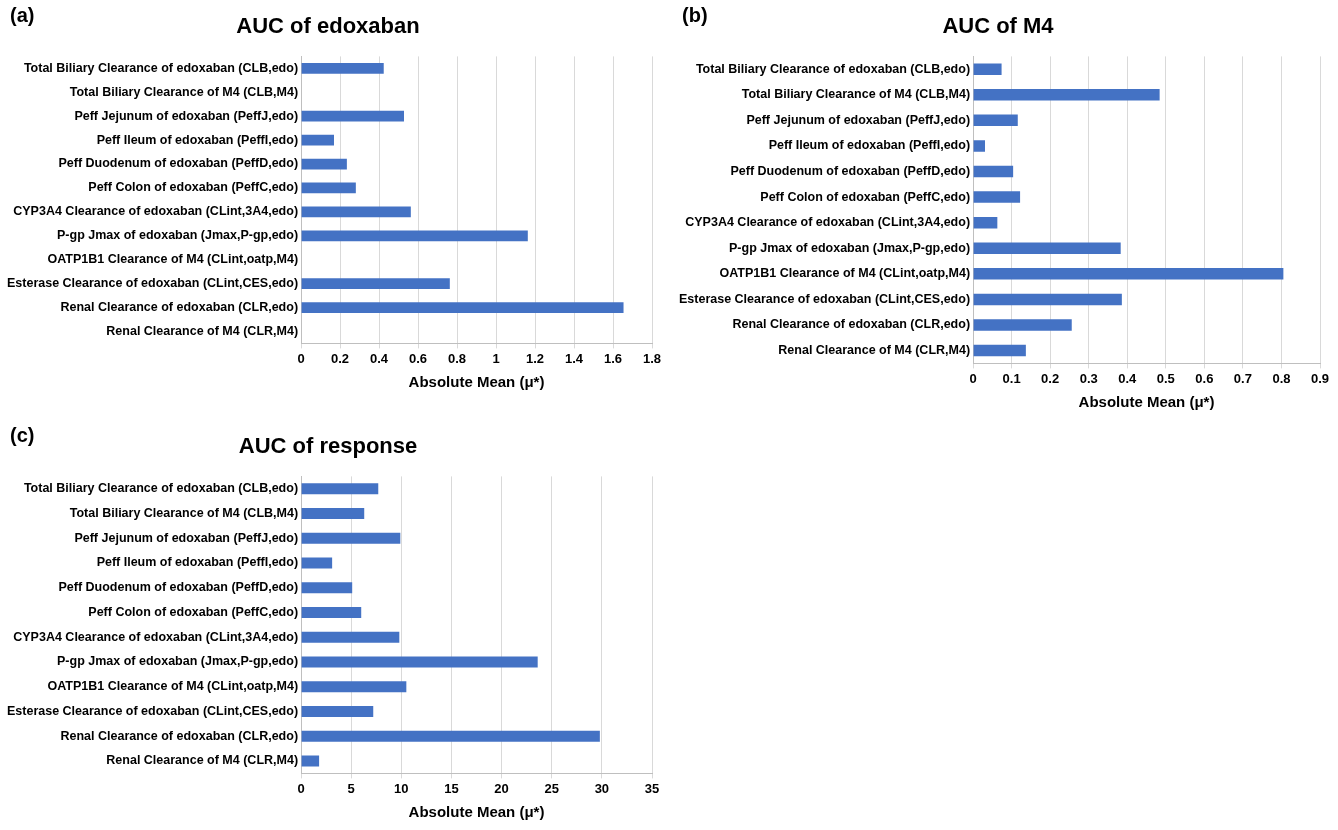 The height and width of the screenshot is (830, 1338). I want to click on x-tick-label: 0.1, so click(1011, 378).